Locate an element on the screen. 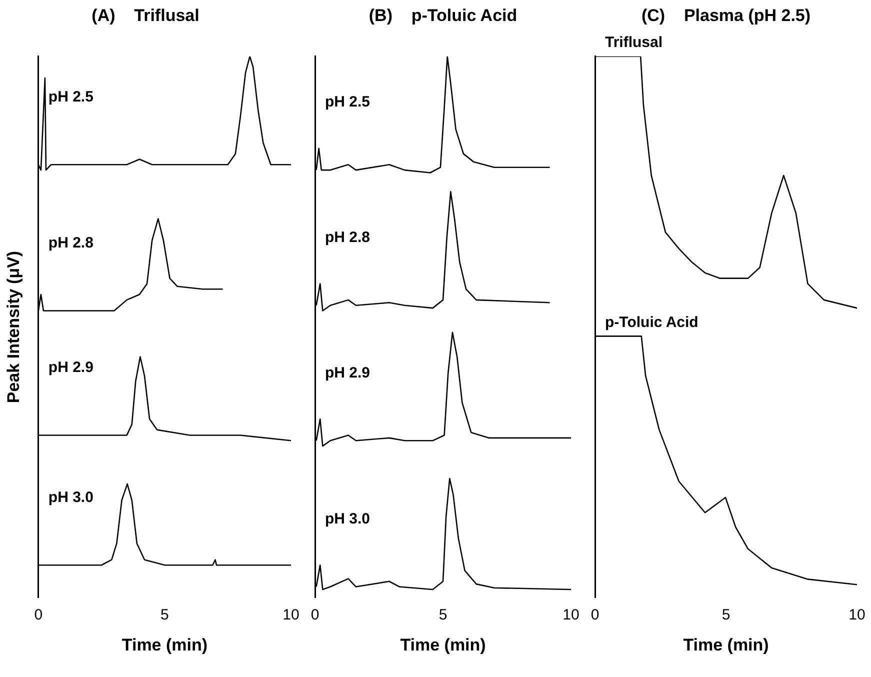 This screenshot has width=871, height=677. series-label: pH 2.5 is located at coordinates (71, 97).